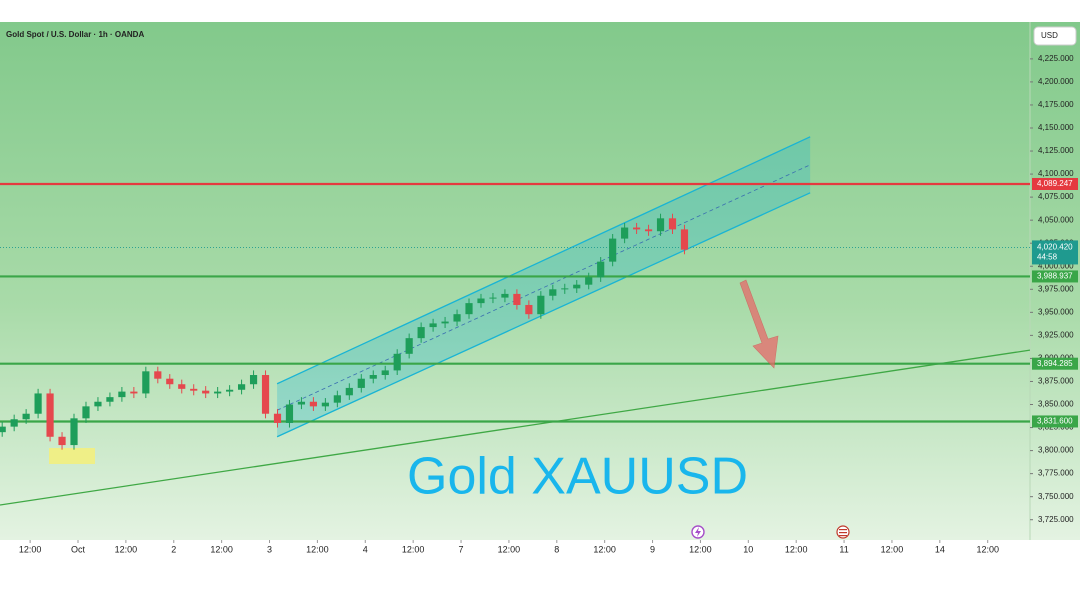 This screenshot has width=1080, height=608. What do you see at coordinates (1056, 473) in the screenshot?
I see `y-tick-label: 3,775.000` at bounding box center [1056, 473].